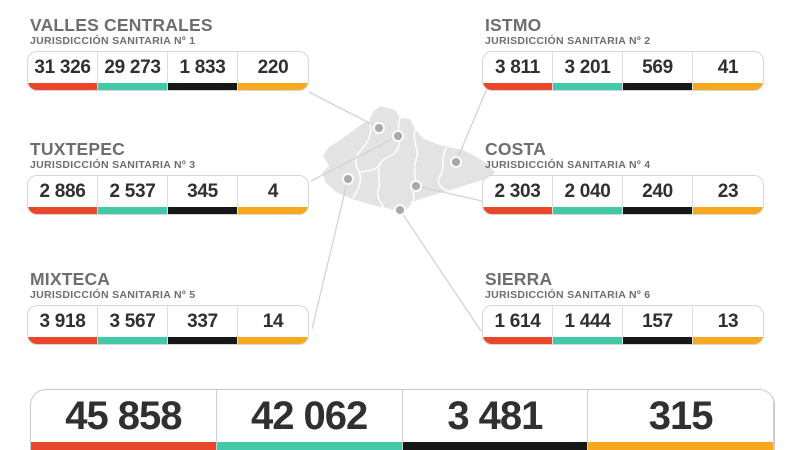  What do you see at coordinates (657, 321) in the screenshot?
I see `stat-value: 157` at bounding box center [657, 321].